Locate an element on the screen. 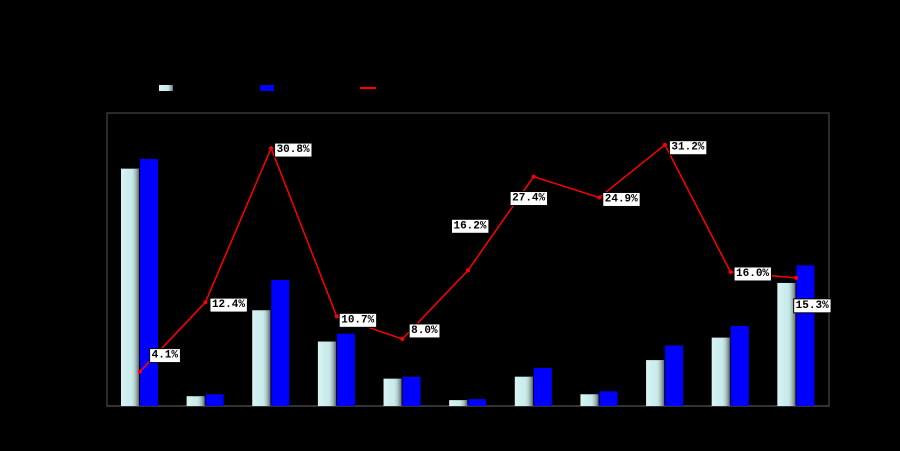  data-label: 15.3% is located at coordinates (812, 306).